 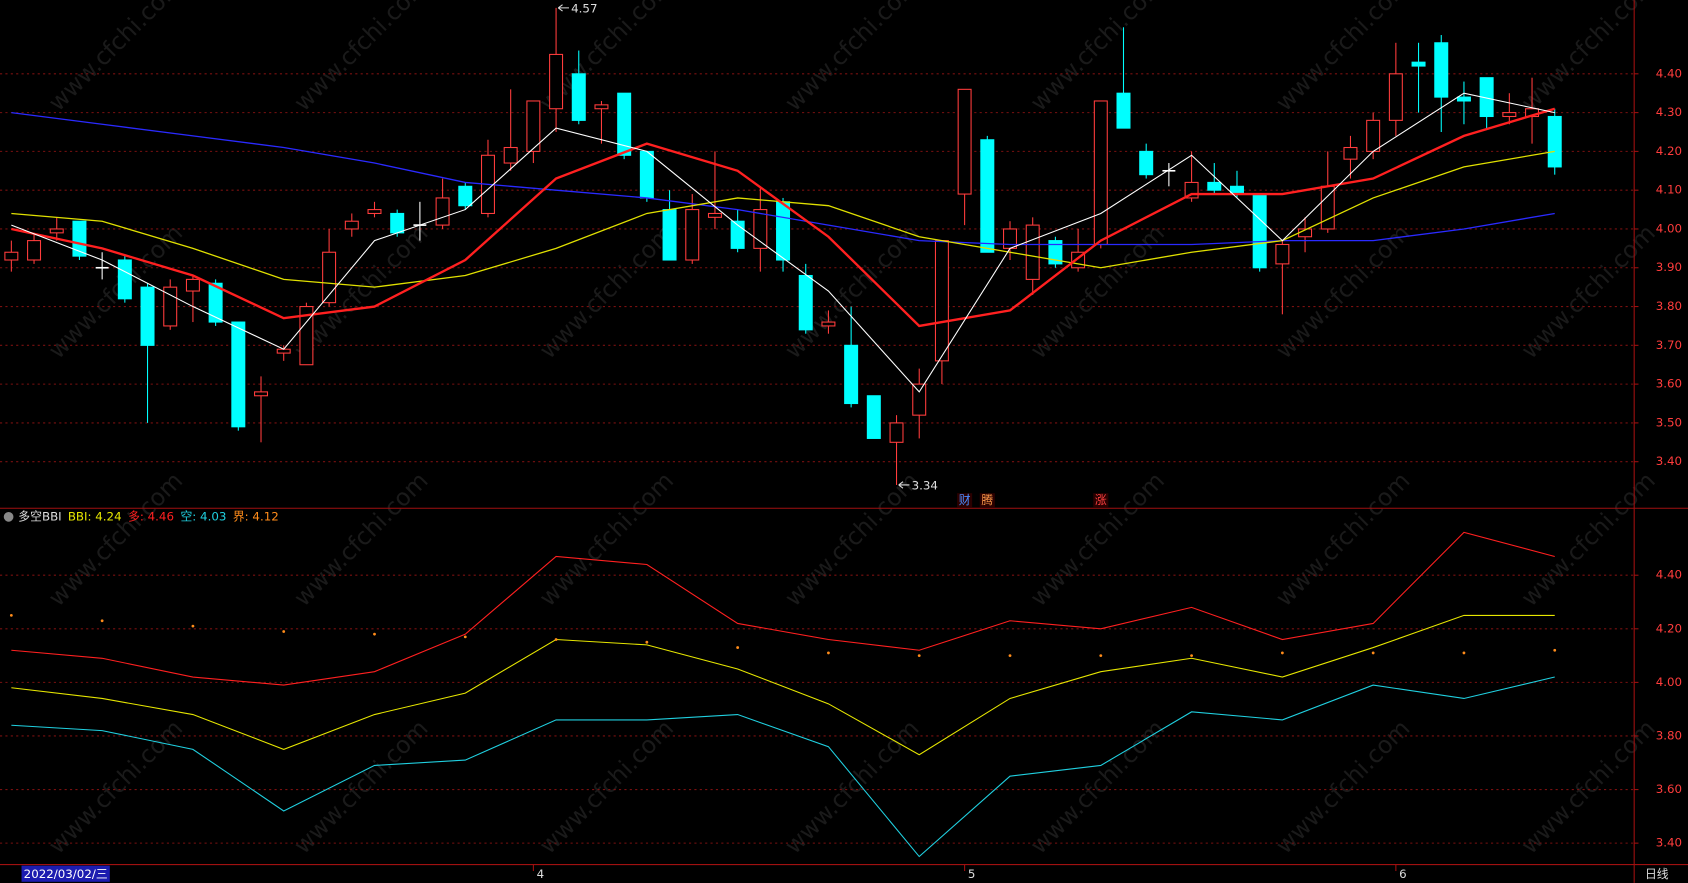 I want to click on y-tick-label: 3.90, so click(x=1669, y=267).